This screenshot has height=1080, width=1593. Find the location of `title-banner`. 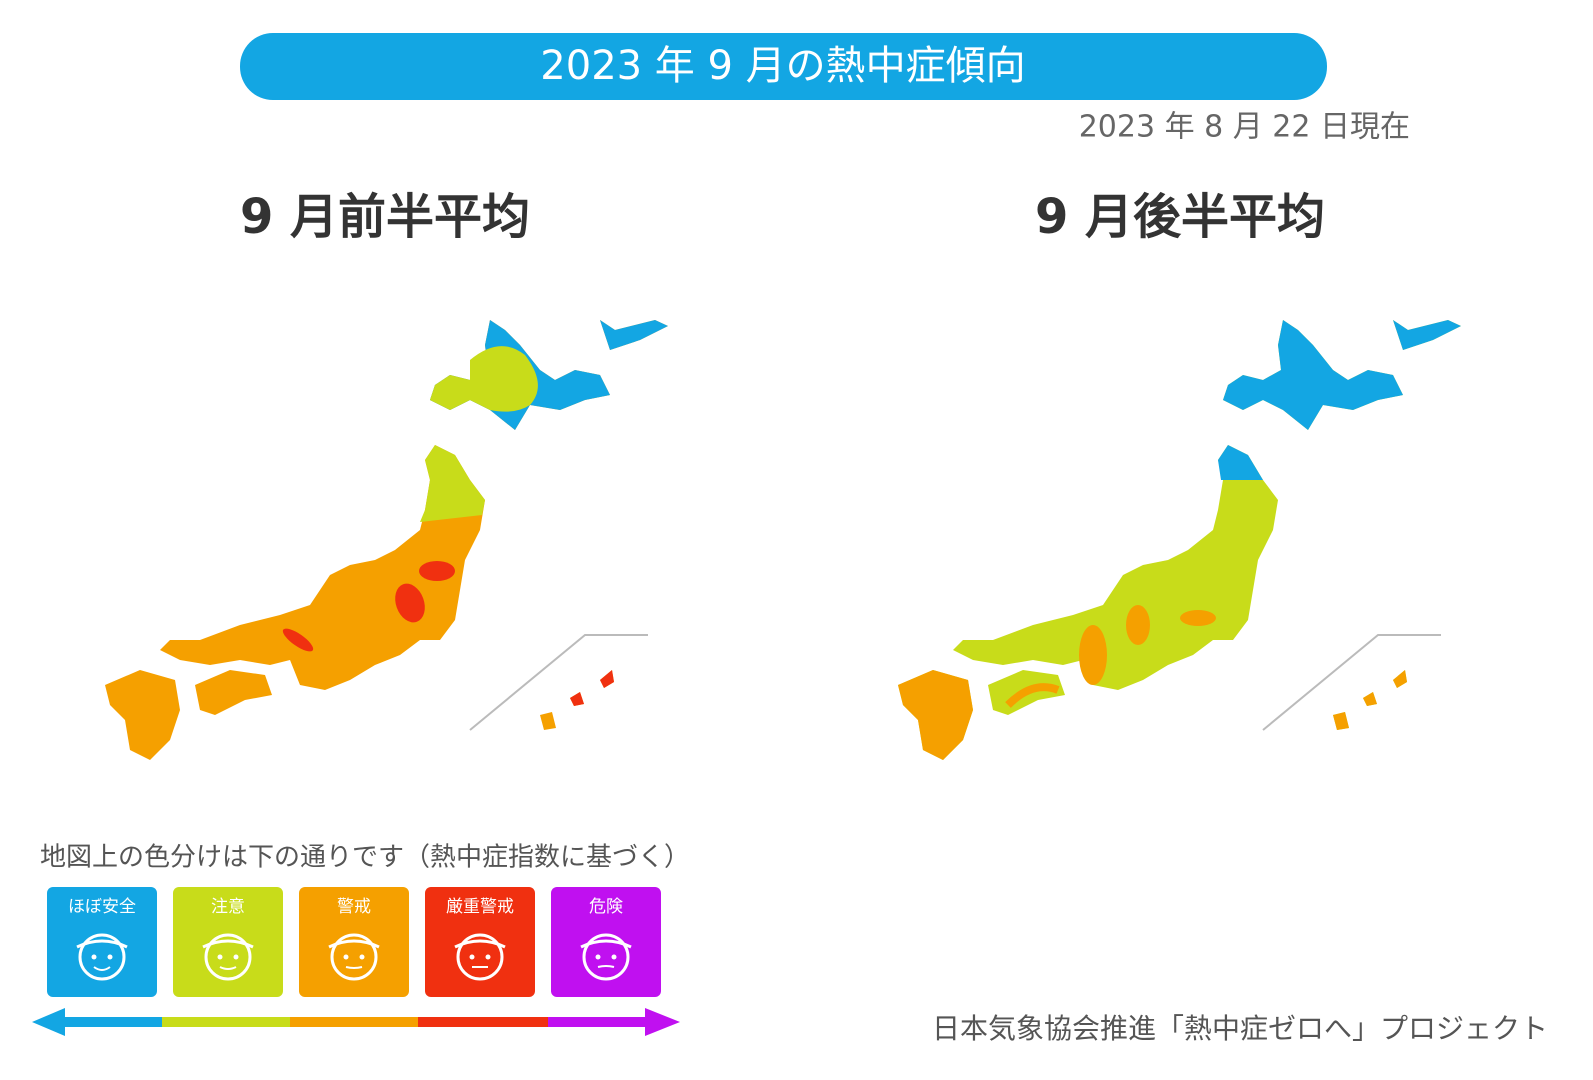

title-banner is located at coordinates (783, 66).